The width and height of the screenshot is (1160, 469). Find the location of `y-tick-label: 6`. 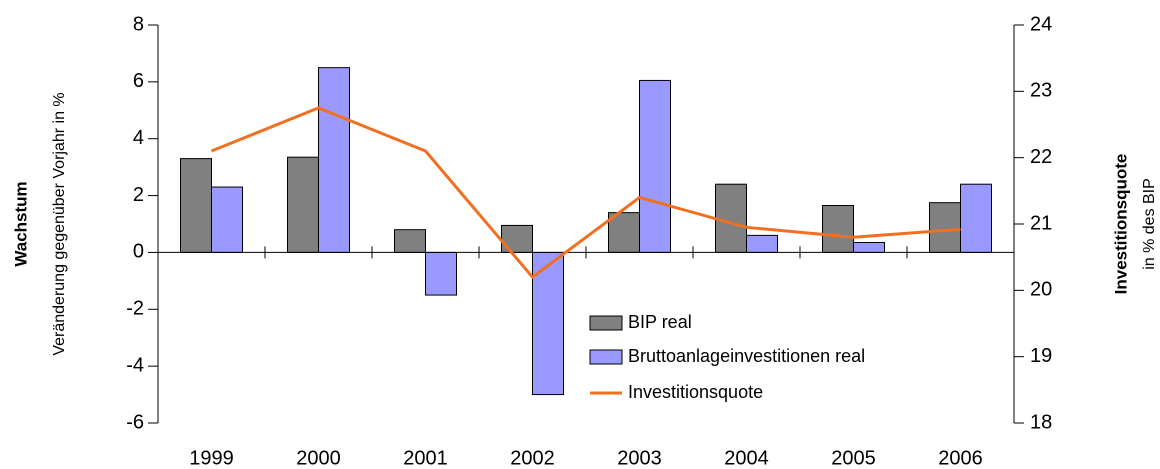

y-tick-label: 6 is located at coordinates (138, 81).